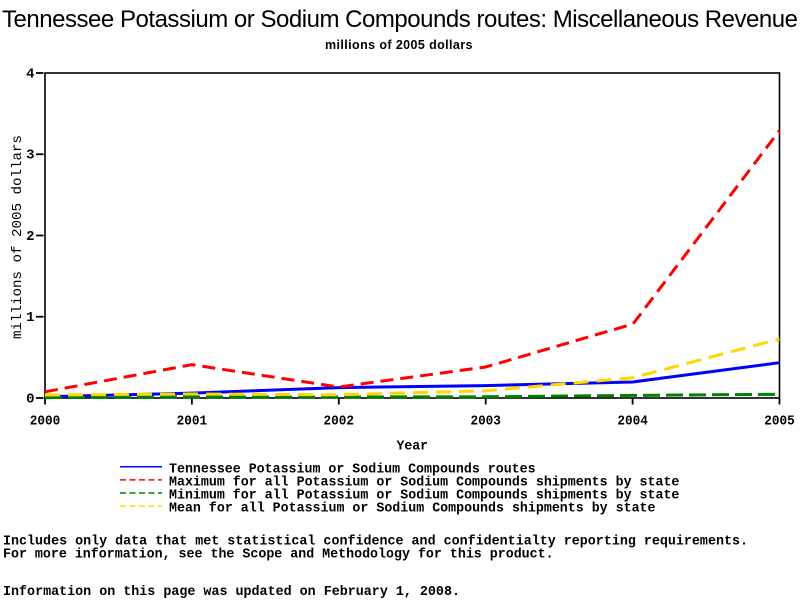  What do you see at coordinates (45, 421) in the screenshot?
I see `svg-text: 2000` at bounding box center [45, 421].